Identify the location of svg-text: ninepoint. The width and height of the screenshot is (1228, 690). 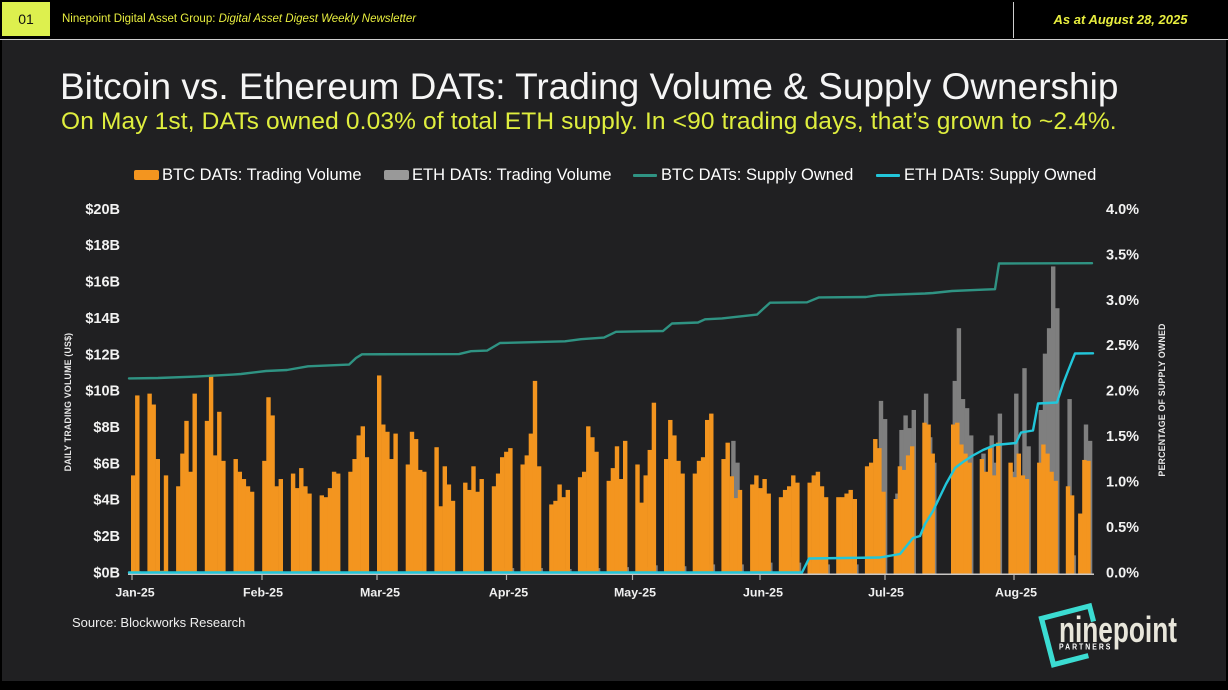
(1118, 629).